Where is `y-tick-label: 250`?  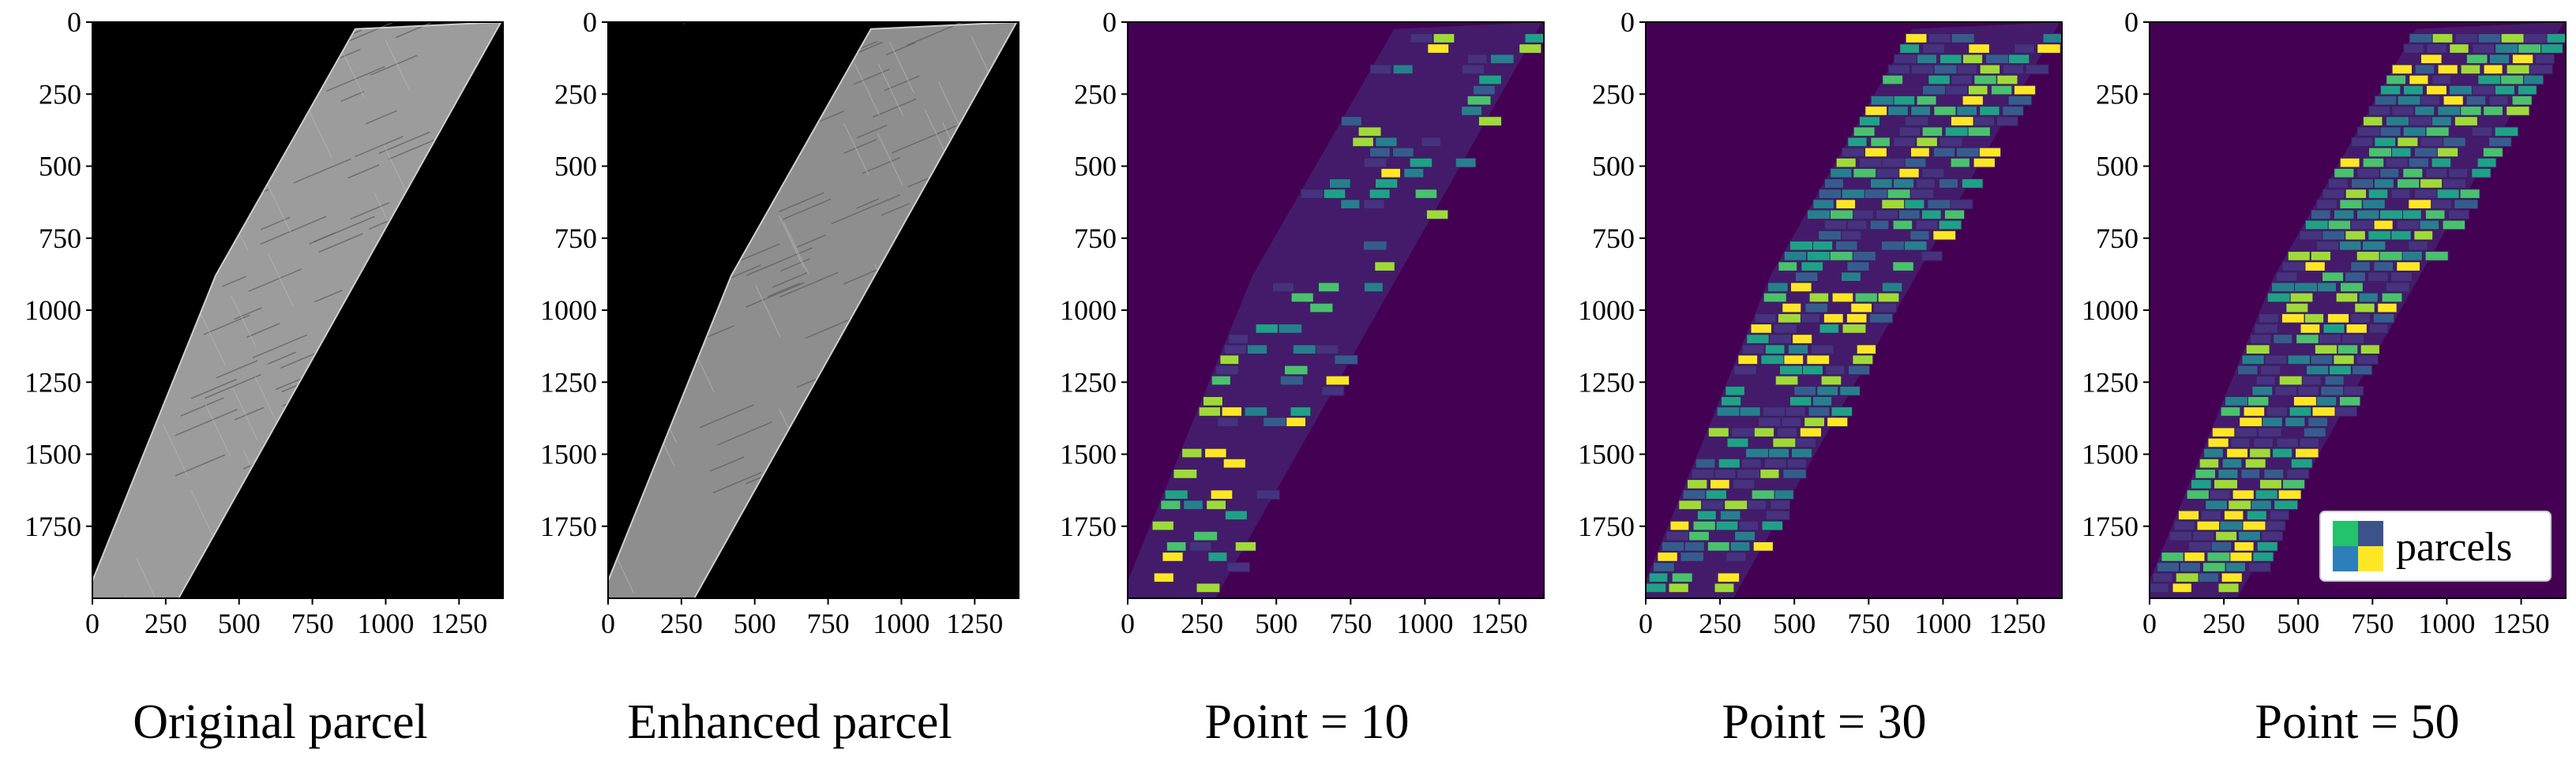 y-tick-label: 250 is located at coordinates (1095, 94).